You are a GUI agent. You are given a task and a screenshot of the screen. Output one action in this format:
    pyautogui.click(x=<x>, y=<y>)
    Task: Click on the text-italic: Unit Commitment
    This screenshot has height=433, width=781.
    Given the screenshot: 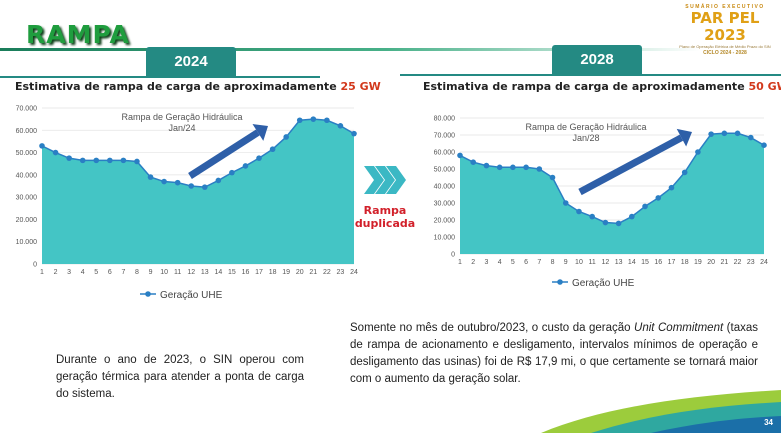 What is the action you would take?
    pyautogui.click(x=679, y=328)
    